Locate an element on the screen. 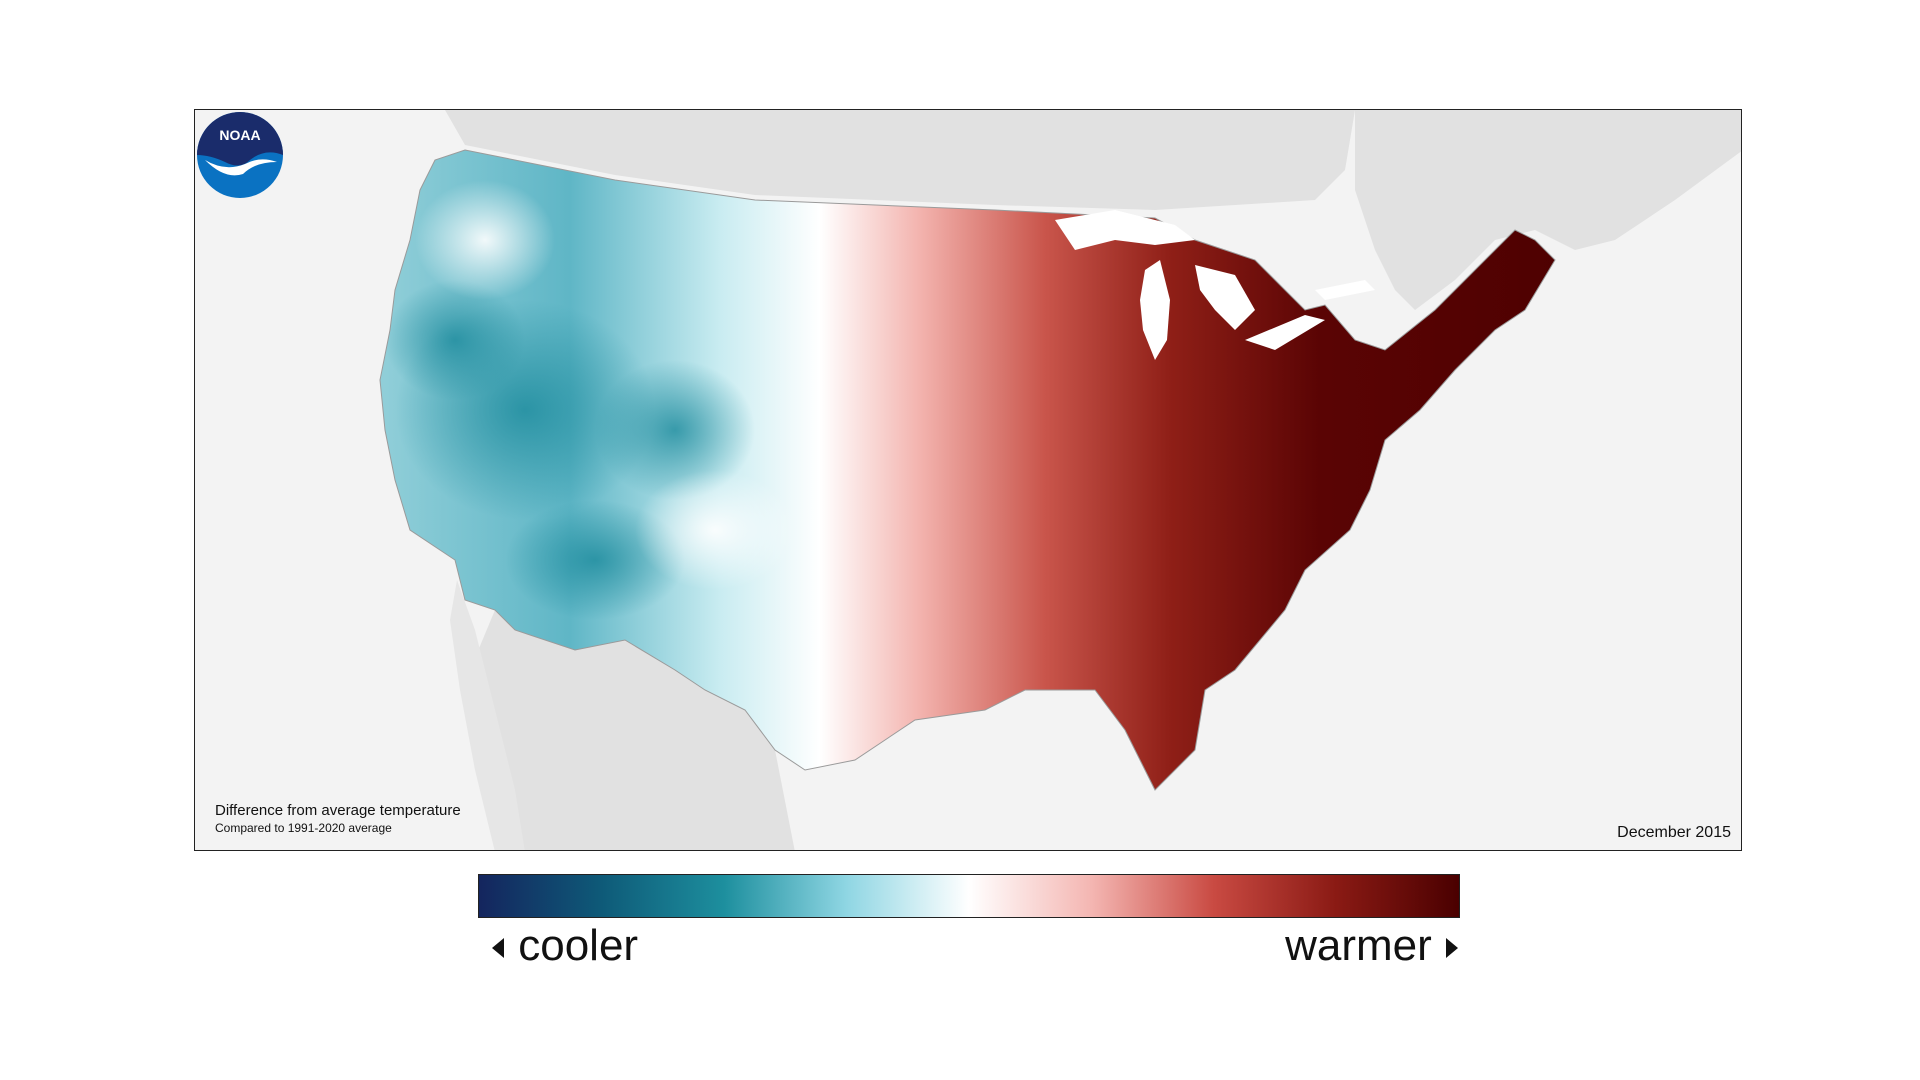 The image size is (1920, 1080). canada-east-landmass is located at coordinates (1548, 210).